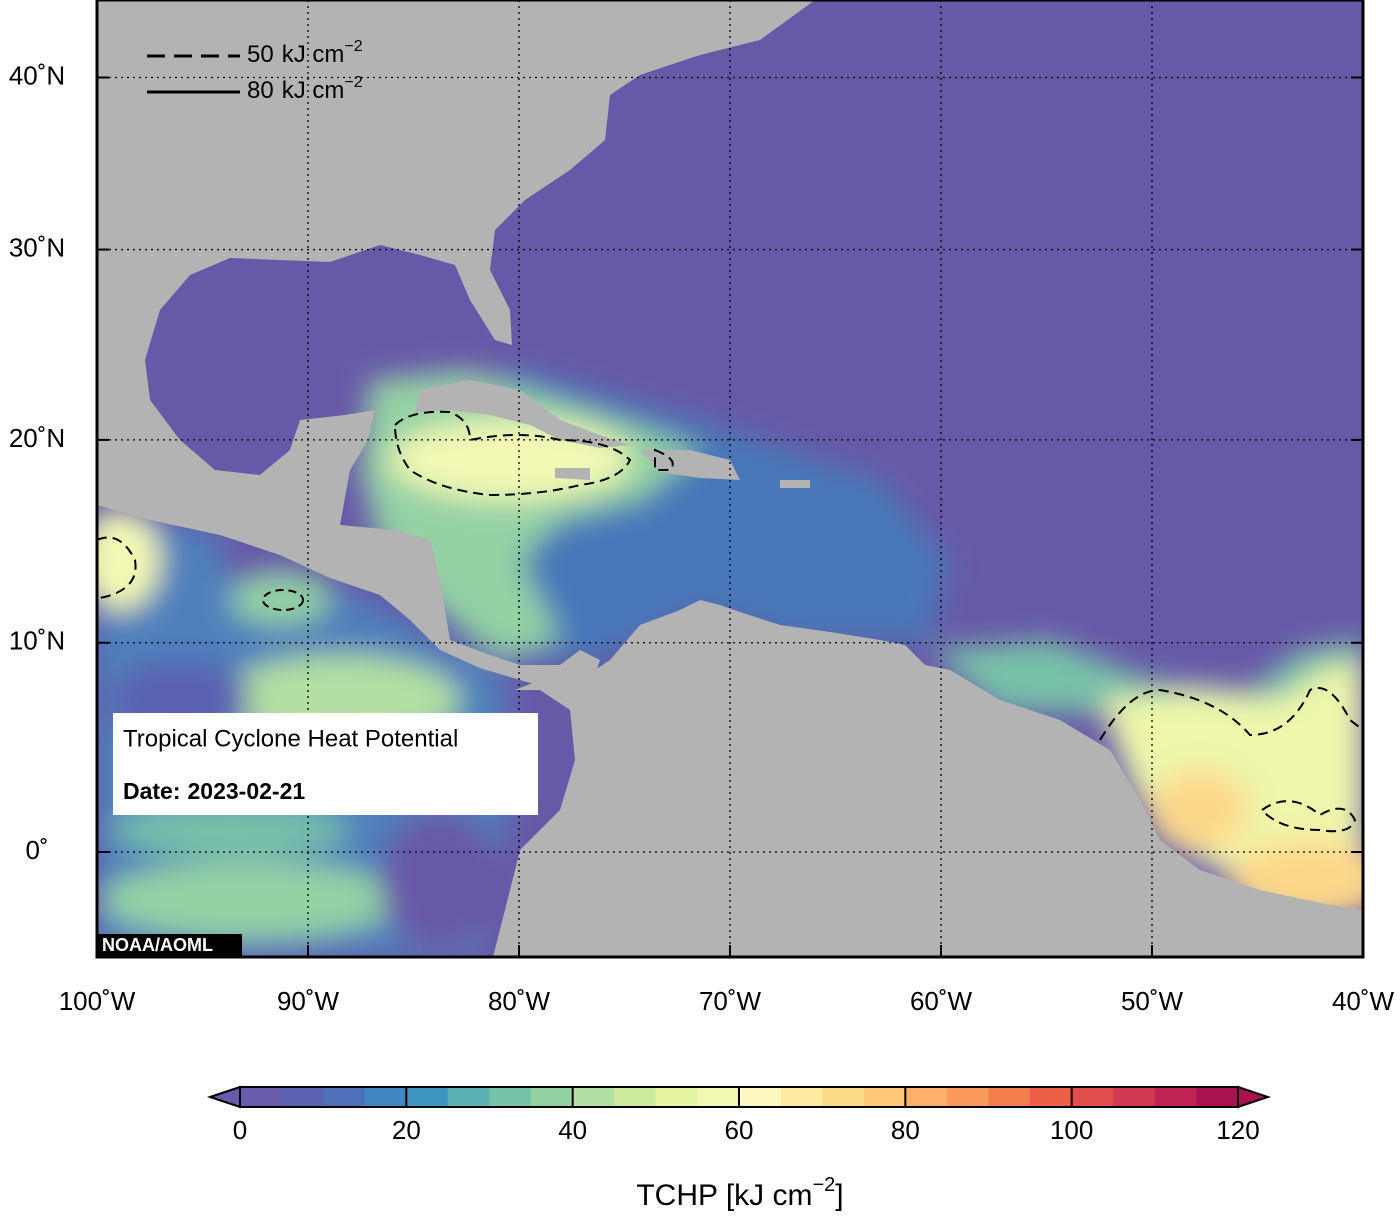 This screenshot has height=1217, width=1400. What do you see at coordinates (240, 1130) in the screenshot?
I see `colorbar-tick-label: 0` at bounding box center [240, 1130].